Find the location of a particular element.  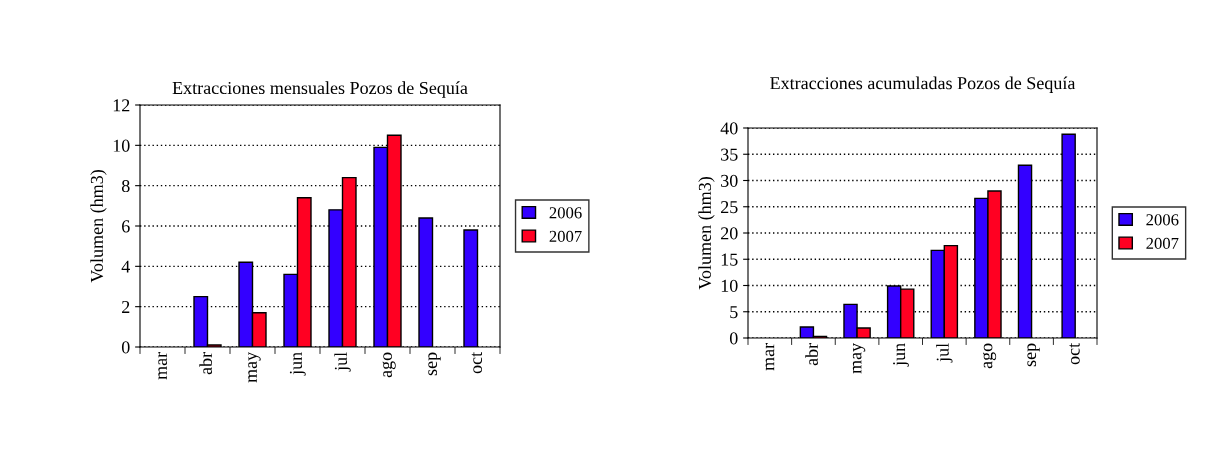

y-tick-label: 12 is located at coordinates (121, 105).